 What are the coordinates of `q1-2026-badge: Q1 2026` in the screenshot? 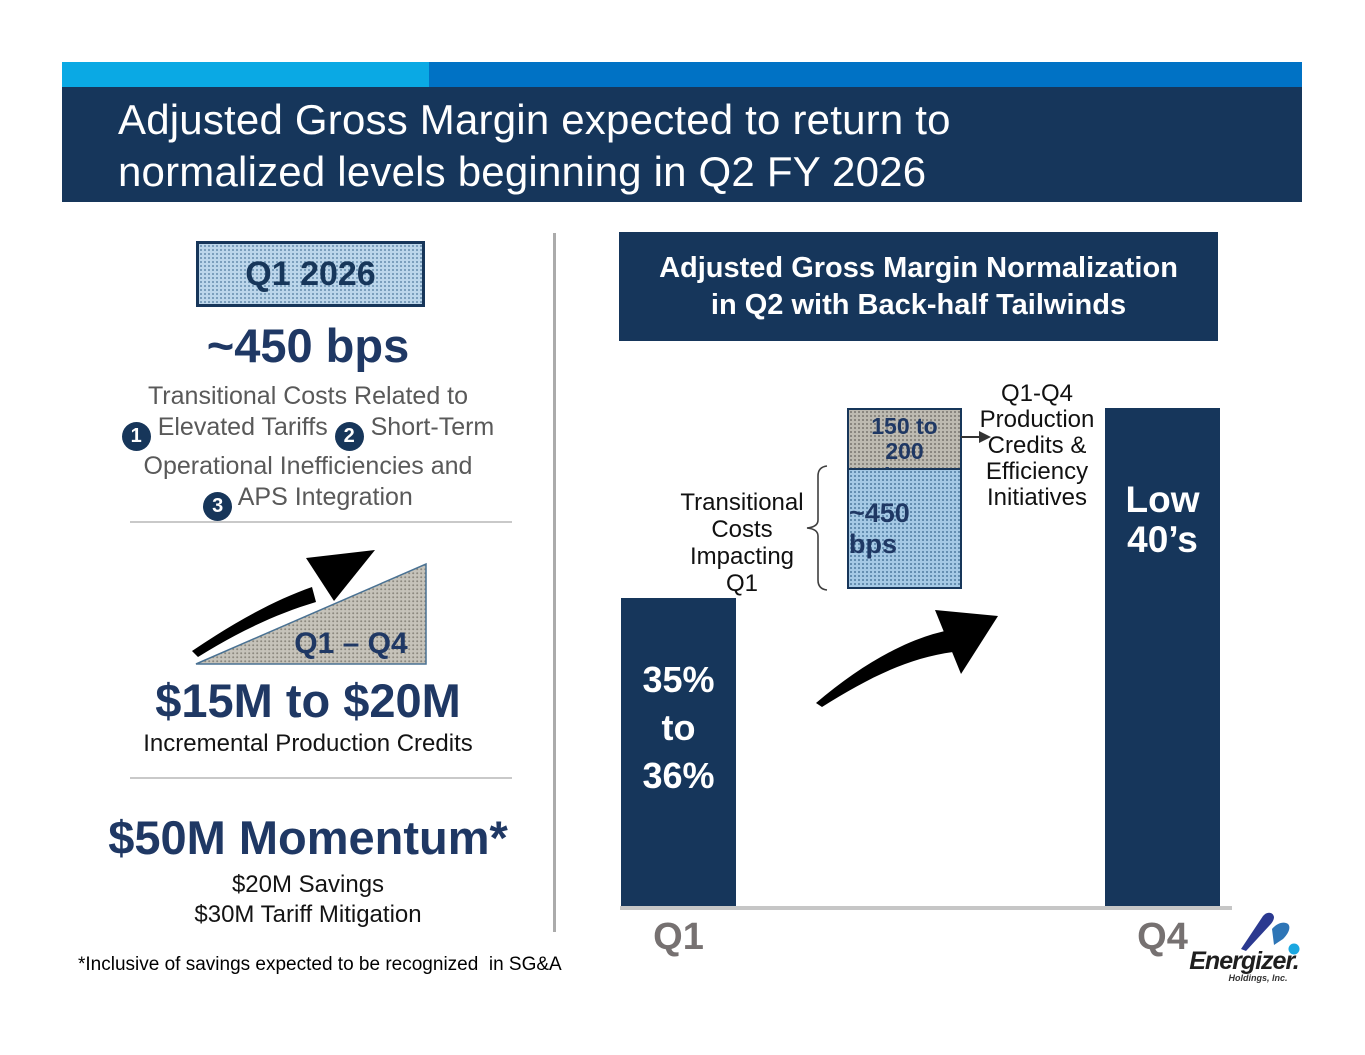 It's located at (310, 274).